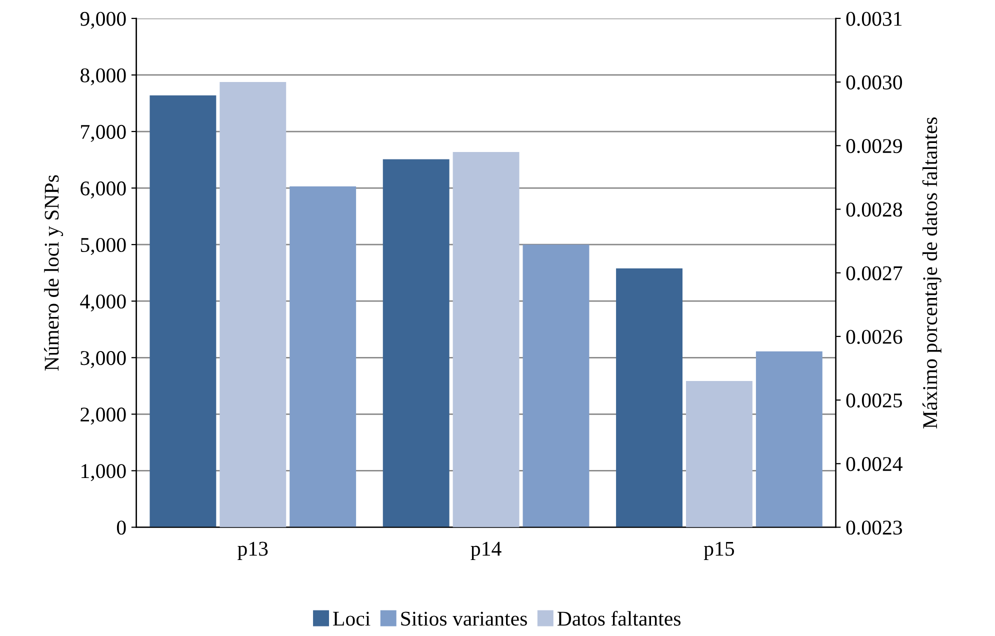  What do you see at coordinates (121, 527) in the screenshot?
I see `y-tick-label: 0` at bounding box center [121, 527].